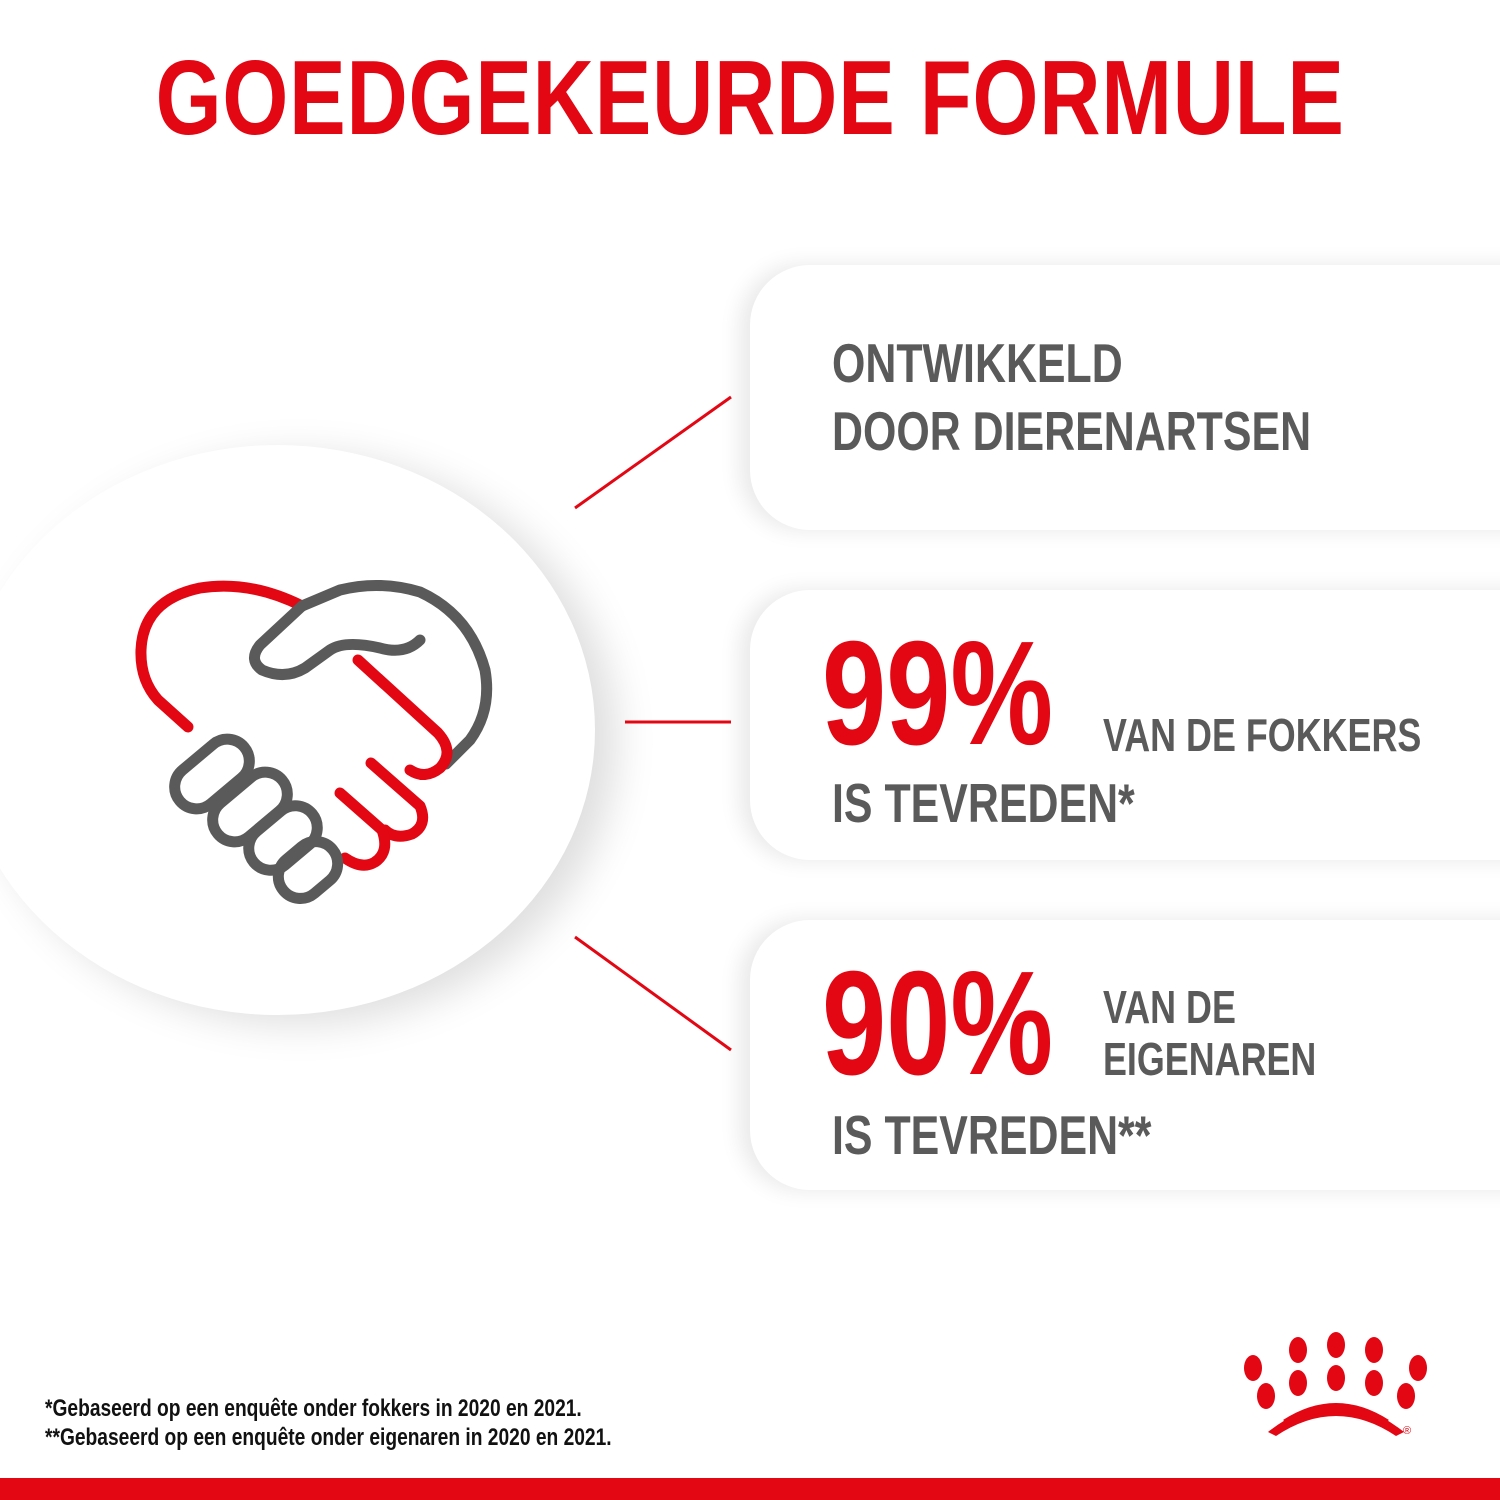 The image size is (1500, 1500). Describe the element at coordinates (1407, 1431) in the screenshot. I see `registered-mark: ®` at that location.